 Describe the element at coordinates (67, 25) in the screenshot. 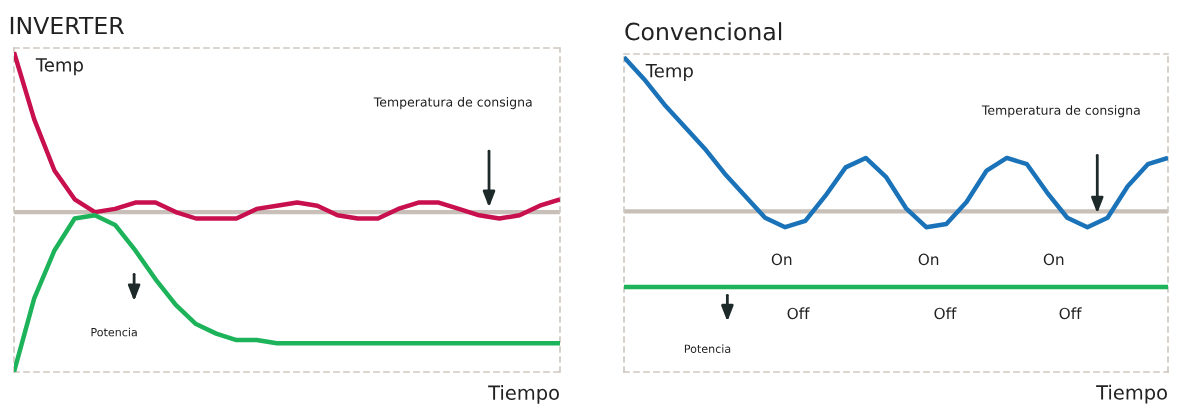

I see `chart-title: INVERTER` at that location.